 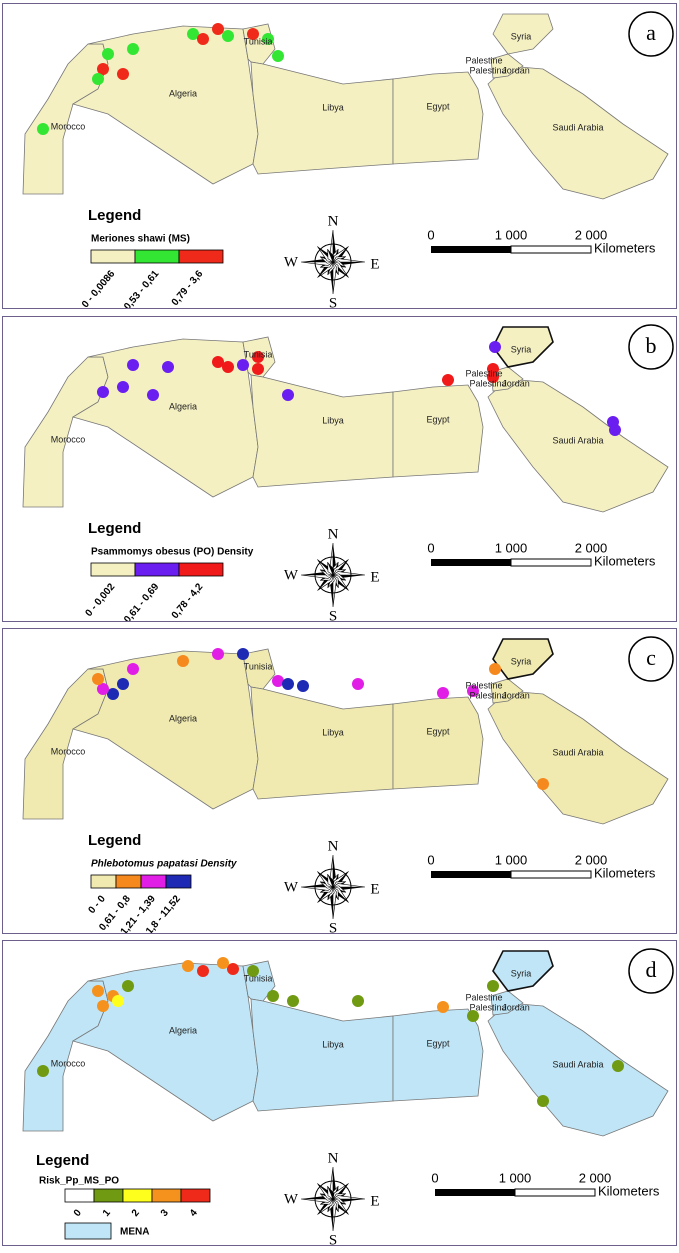 What do you see at coordinates (98, 904) in the screenshot?
I see `legend-class-label: 0 - 0` at bounding box center [98, 904].